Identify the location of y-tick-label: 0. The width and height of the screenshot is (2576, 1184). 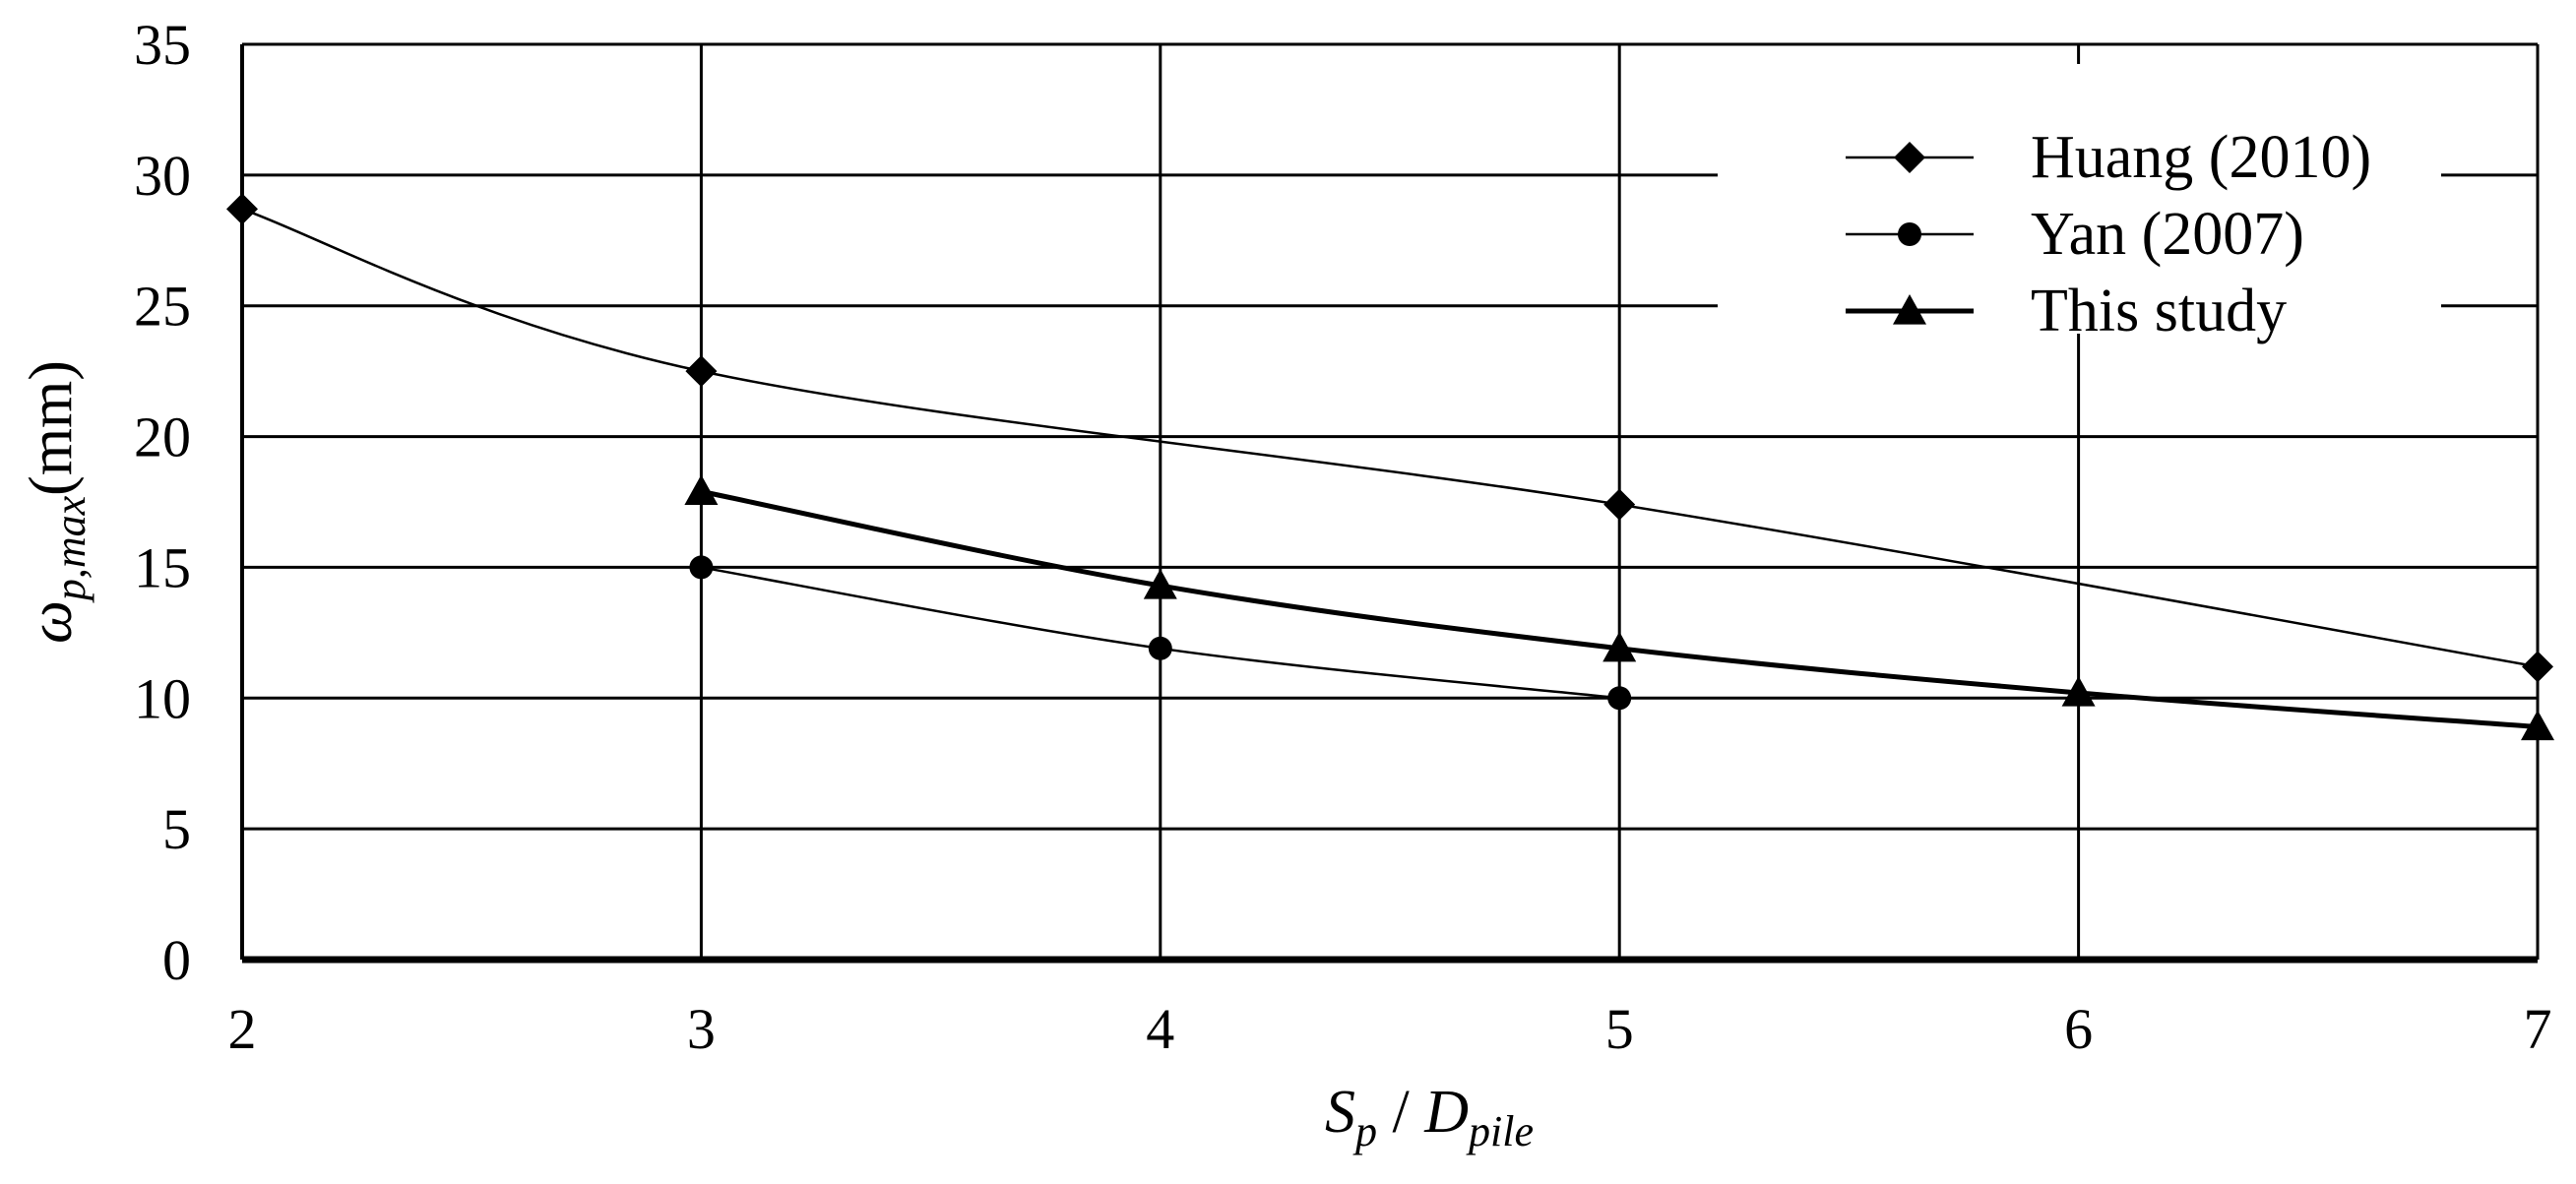
(176, 960).